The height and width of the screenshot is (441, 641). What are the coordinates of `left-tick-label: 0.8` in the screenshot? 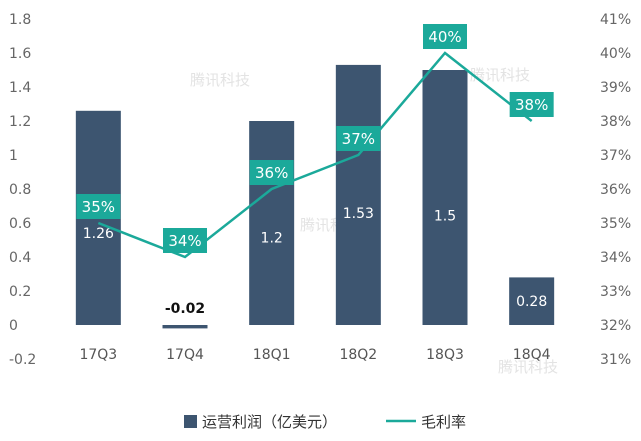 It's located at (20, 190).